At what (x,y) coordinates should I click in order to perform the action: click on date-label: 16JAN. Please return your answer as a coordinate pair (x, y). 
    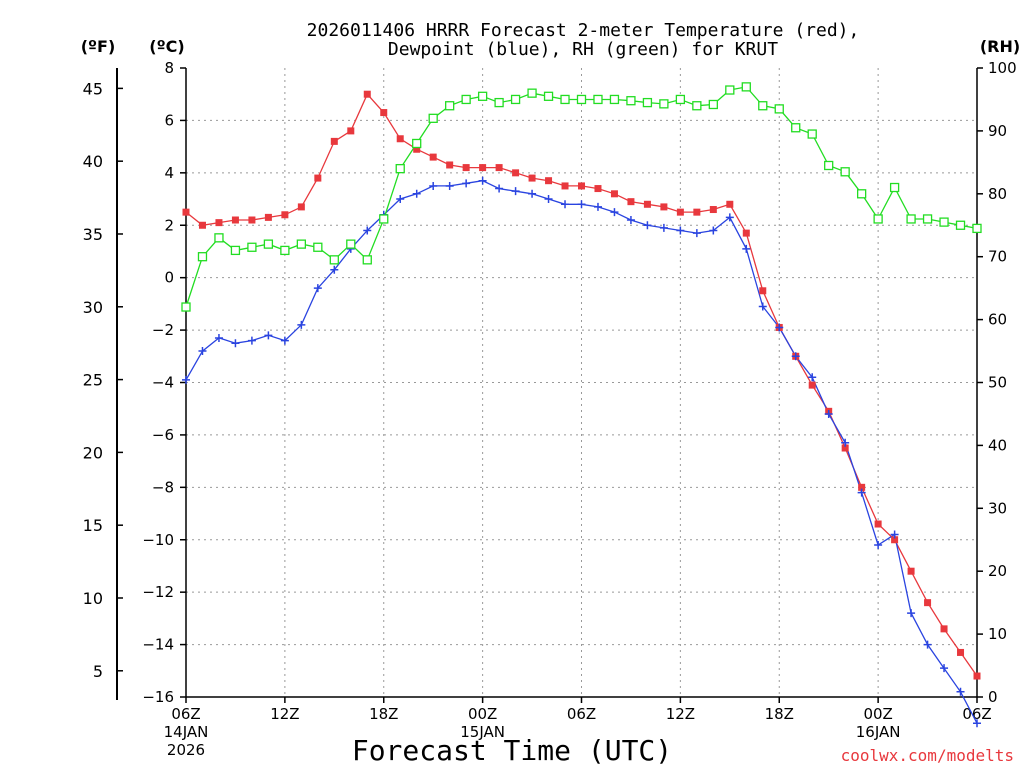
    Looking at the image, I should click on (878, 732).